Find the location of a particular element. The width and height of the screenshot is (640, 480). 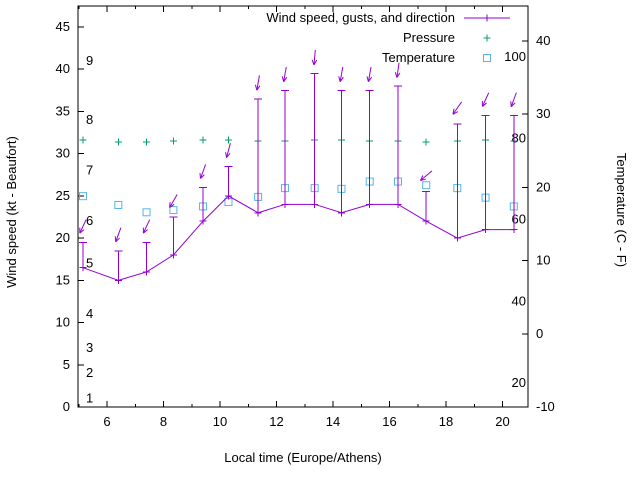

y-right-tick-label: 0 is located at coordinates (539, 333).